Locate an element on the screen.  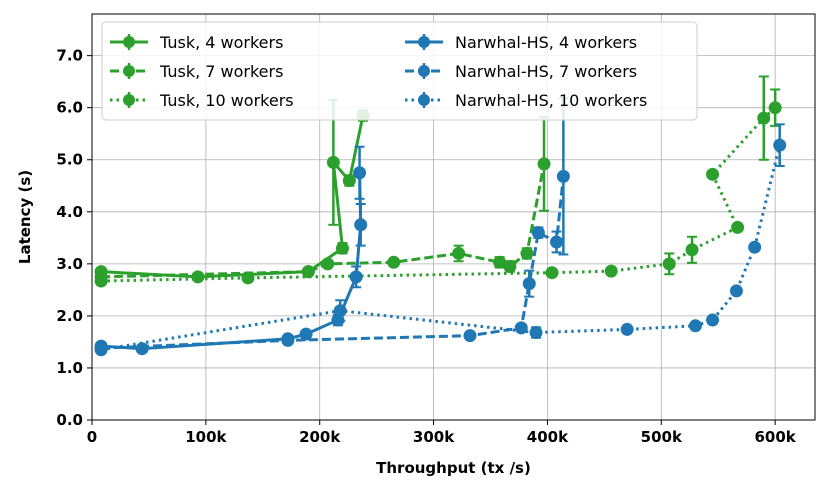
y-tick-label: 3.0 is located at coordinates (69, 264).